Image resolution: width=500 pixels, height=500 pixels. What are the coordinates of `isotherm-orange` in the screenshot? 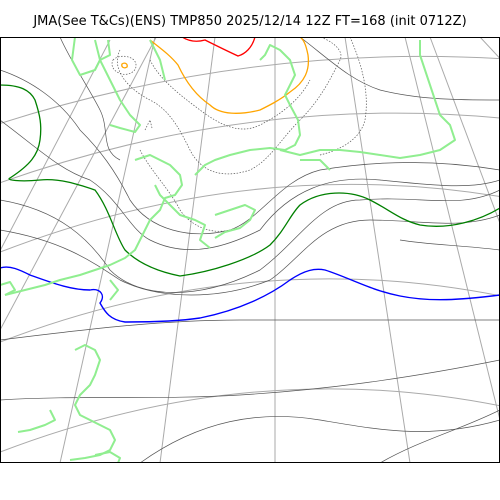 It's located at (215, 75).